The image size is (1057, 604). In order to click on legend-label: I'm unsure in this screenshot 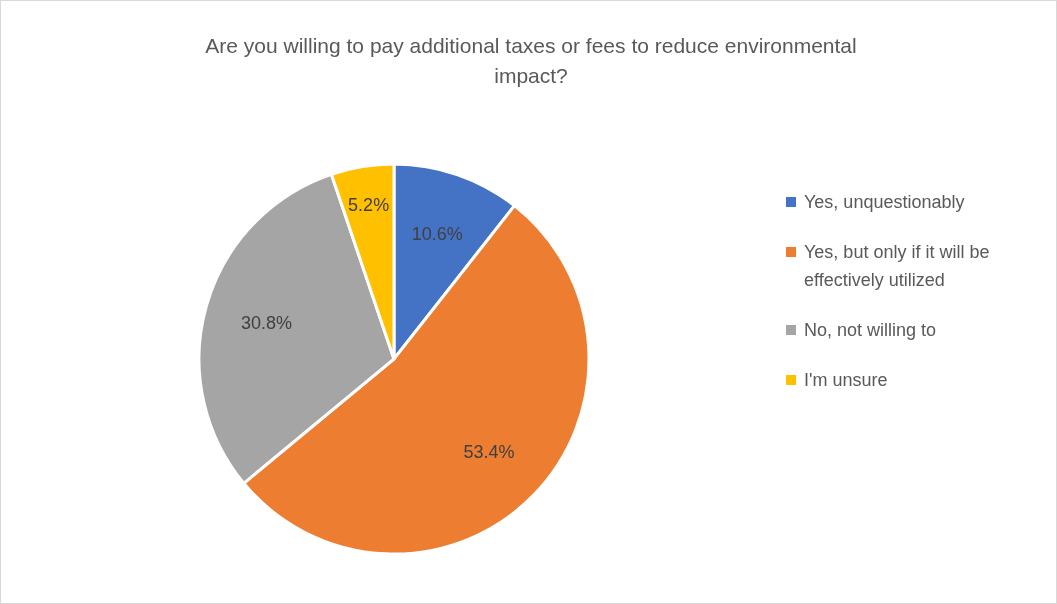, I will do `click(846, 380)`.